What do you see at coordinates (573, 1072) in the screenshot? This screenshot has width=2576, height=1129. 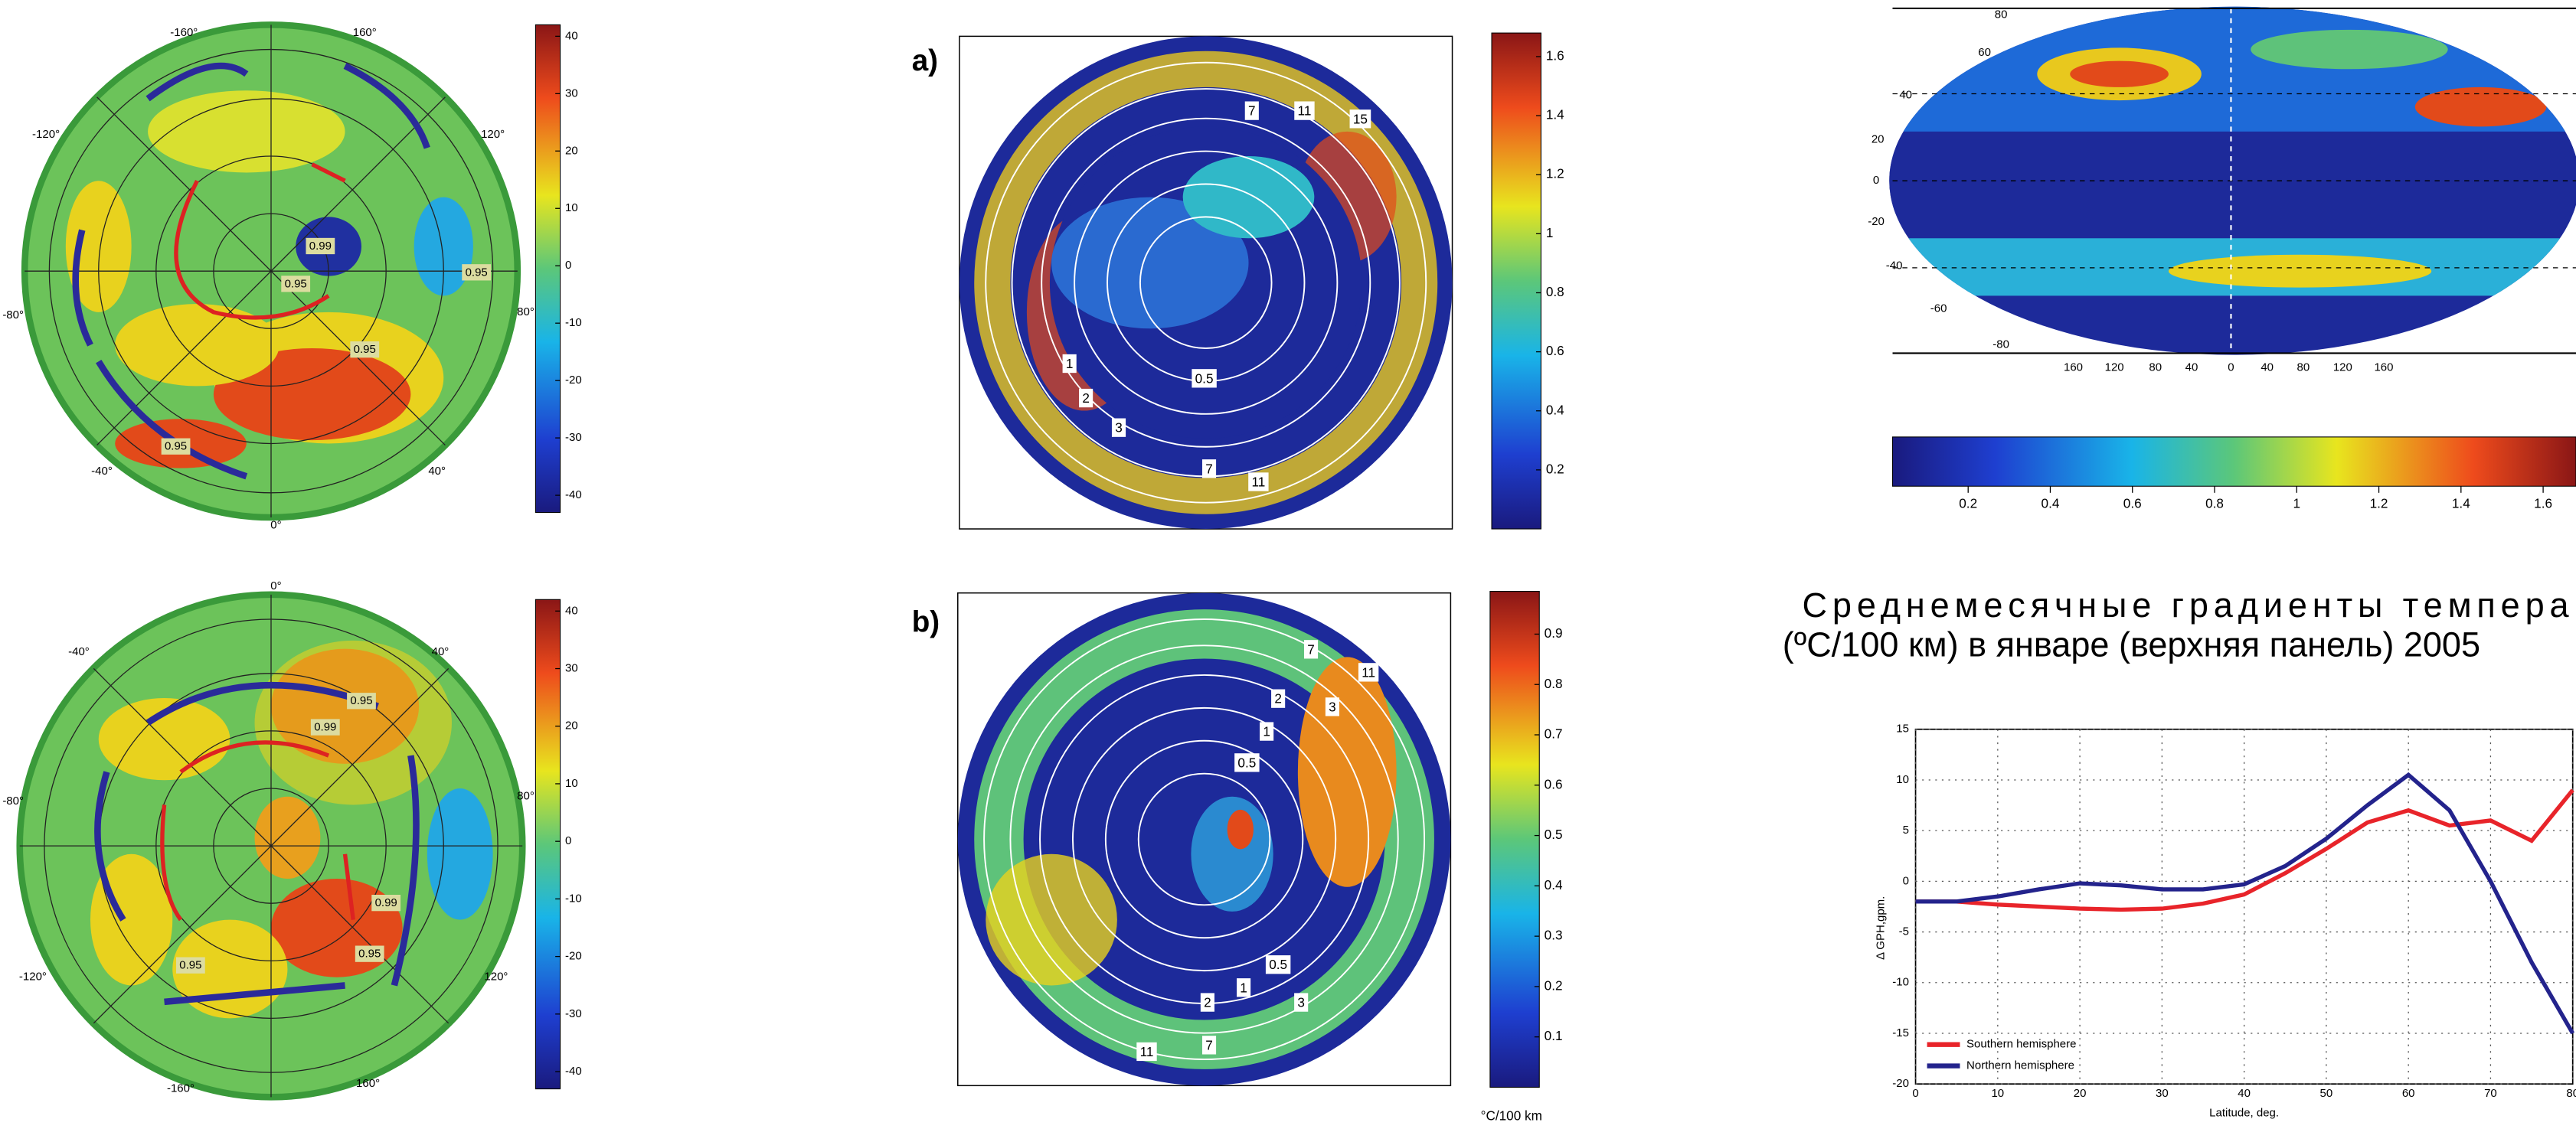 I see `colorbar-tick-label: -40` at bounding box center [573, 1072].